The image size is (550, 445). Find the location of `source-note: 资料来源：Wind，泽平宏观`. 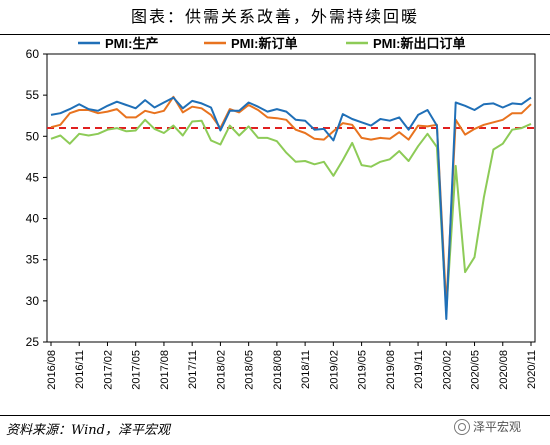

source-note: 资料来源：Wind，泽平宏观 is located at coordinates (88, 430).